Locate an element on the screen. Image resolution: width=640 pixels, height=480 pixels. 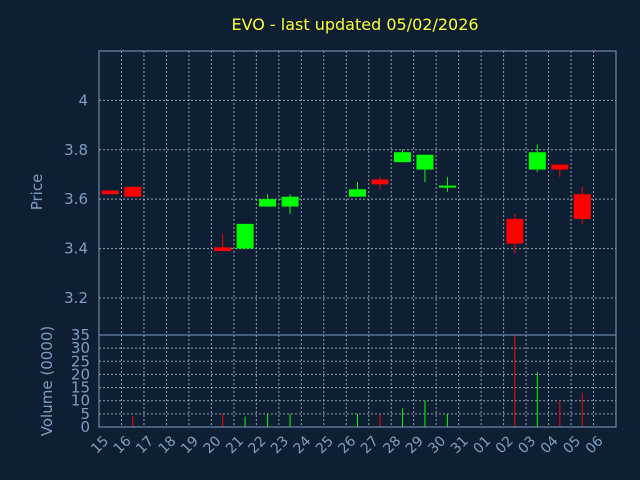
volume-tick-label: 10 is located at coordinates (80, 401).